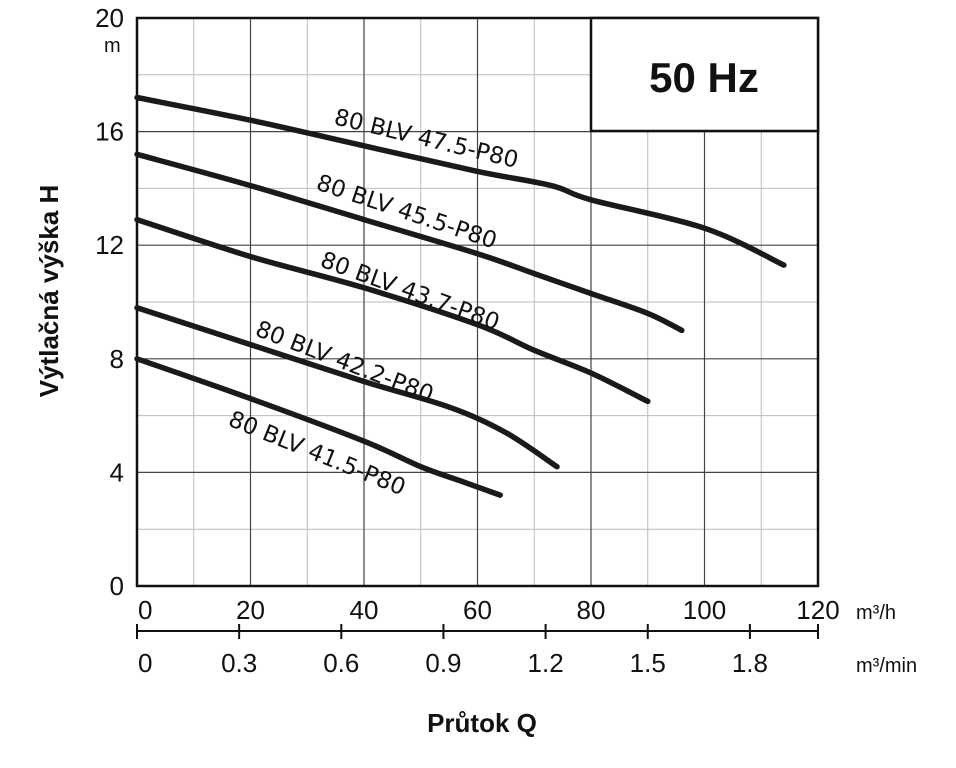  What do you see at coordinates (109, 302) in the screenshot?
I see `y-tick-labels: 0 4 8 12 16 20` at bounding box center [109, 302].